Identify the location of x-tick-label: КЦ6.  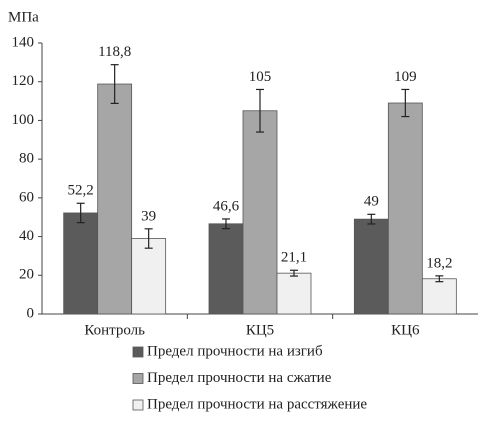
(405, 330).